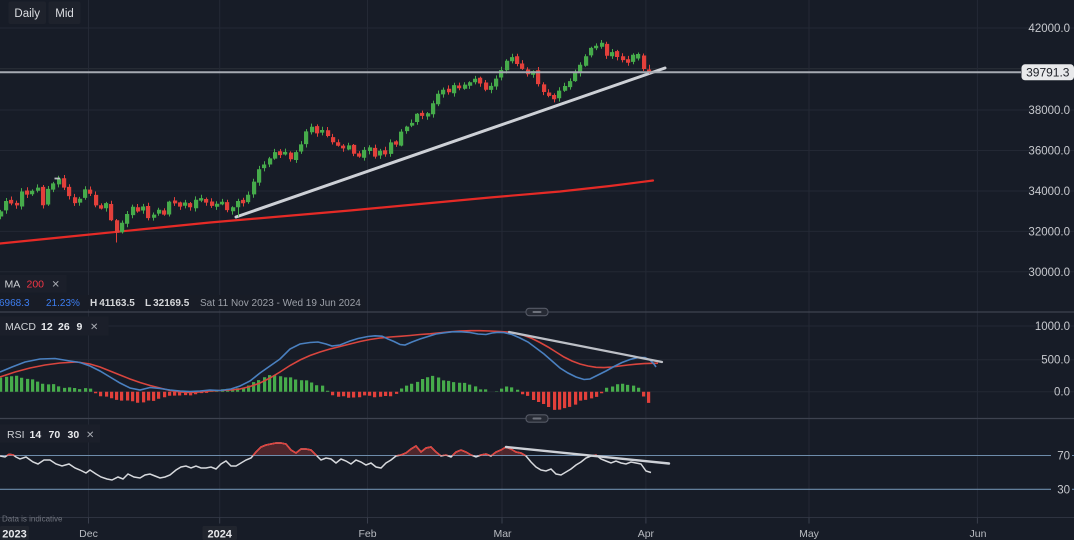 The height and width of the screenshot is (540, 1074). What do you see at coordinates (1062, 393) in the screenshot?
I see `svg-text: 0.0` at bounding box center [1062, 393].